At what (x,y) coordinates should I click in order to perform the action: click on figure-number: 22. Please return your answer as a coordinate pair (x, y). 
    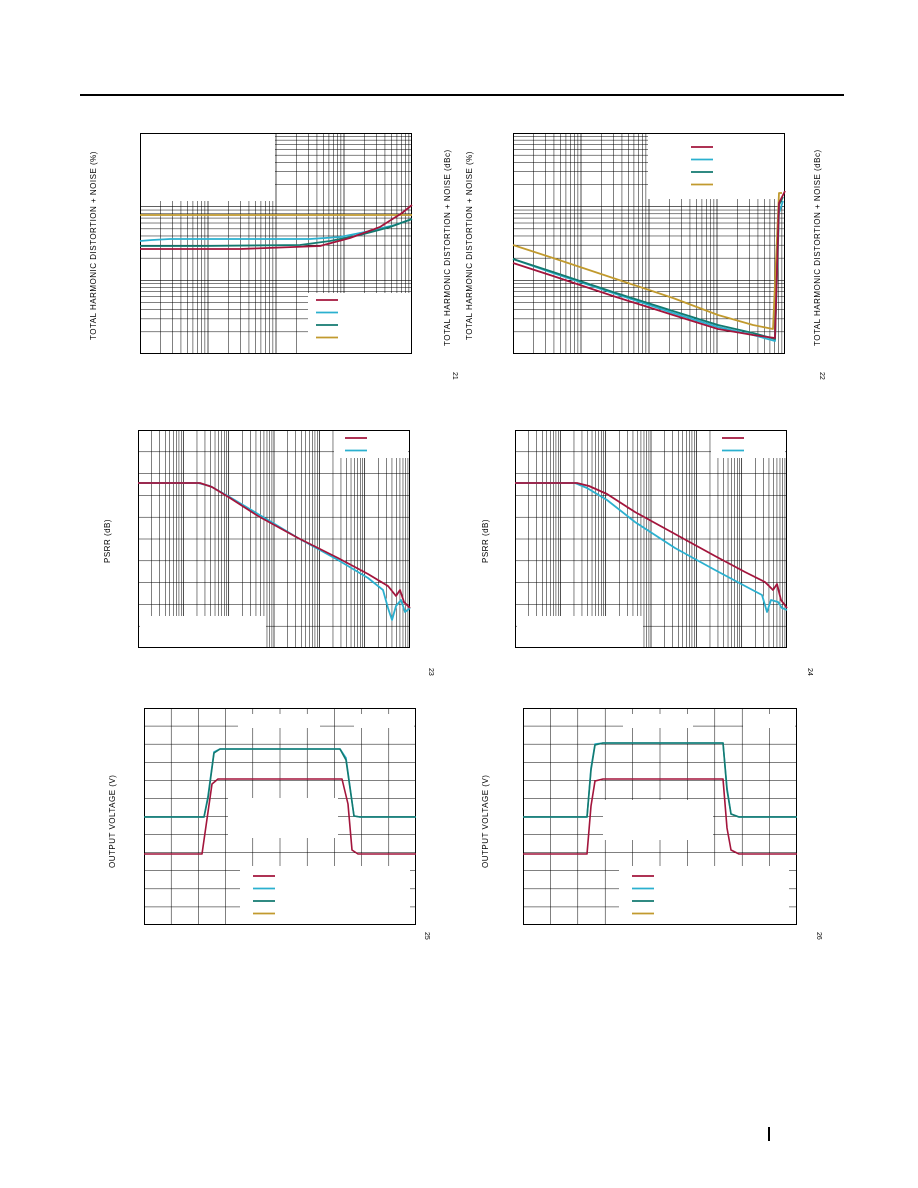
    Looking at the image, I should click on (821, 376).